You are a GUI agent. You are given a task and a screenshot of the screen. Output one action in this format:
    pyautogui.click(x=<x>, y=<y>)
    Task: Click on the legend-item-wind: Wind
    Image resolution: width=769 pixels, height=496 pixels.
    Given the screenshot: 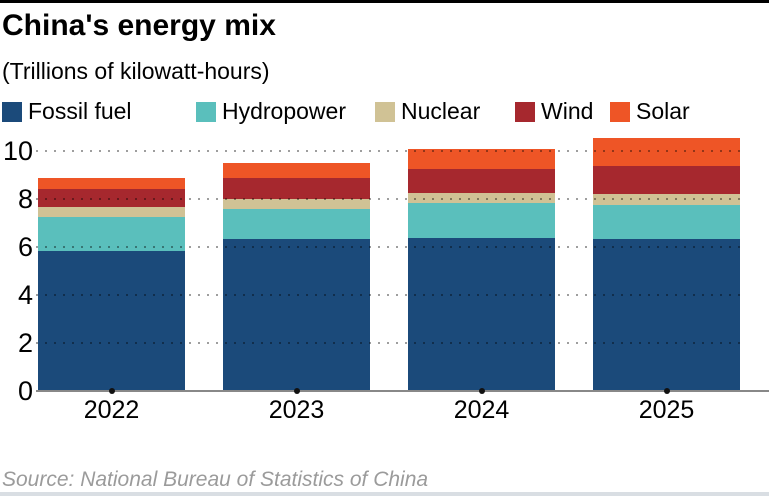 What is the action you would take?
    pyautogui.click(x=554, y=111)
    